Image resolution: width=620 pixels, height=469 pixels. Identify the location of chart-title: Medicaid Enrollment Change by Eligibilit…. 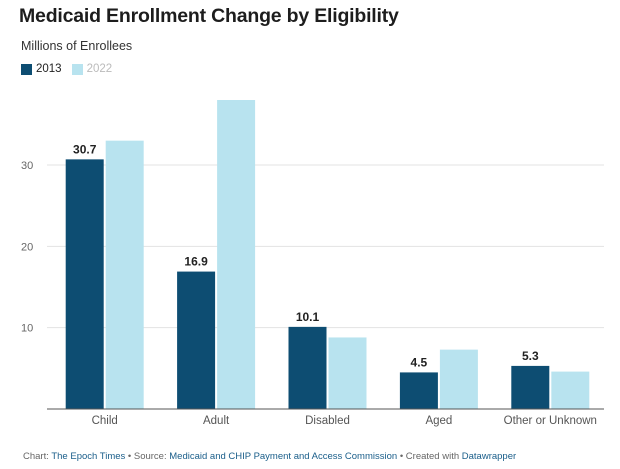
(209, 16).